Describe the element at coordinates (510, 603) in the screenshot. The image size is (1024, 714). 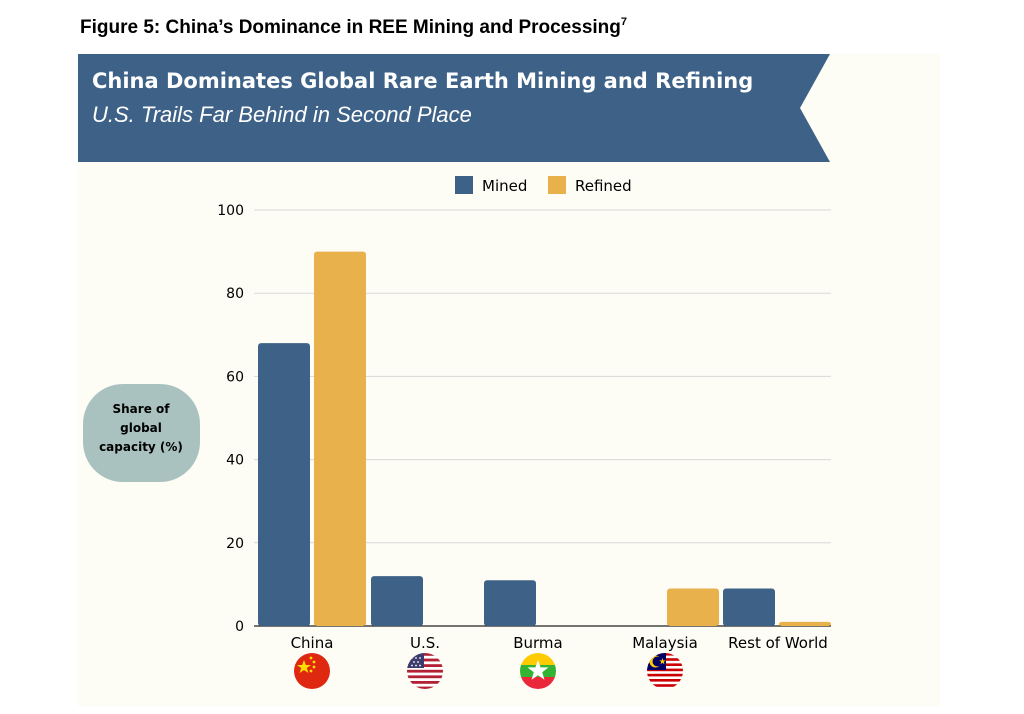
I see `bar-mined-burma` at that location.